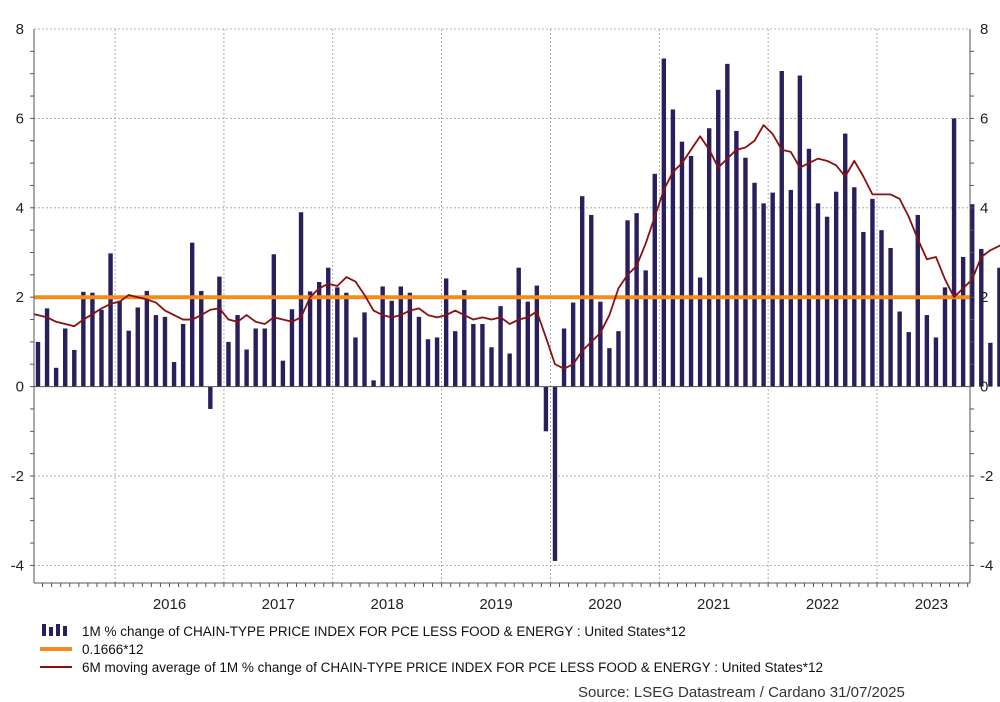 Image resolution: width=1000 pixels, height=702 pixels. I want to click on y-tick-label-right: -2, so click(986, 476).